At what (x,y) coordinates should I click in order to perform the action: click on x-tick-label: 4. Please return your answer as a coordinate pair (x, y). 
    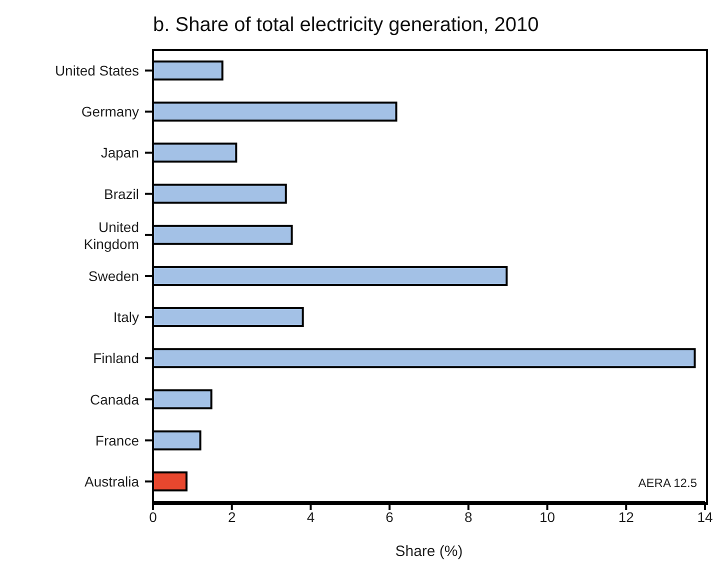
    Looking at the image, I should click on (310, 516).